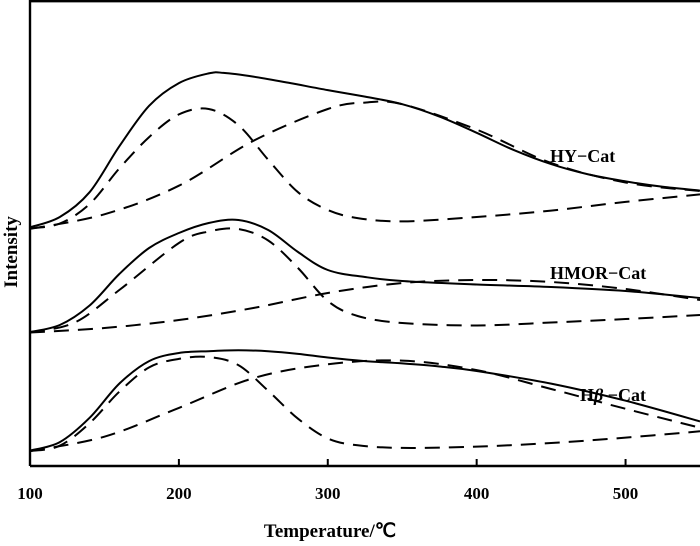 The image size is (700, 546). I want to click on x-axis-label: Temperature/℃, so click(330, 531).